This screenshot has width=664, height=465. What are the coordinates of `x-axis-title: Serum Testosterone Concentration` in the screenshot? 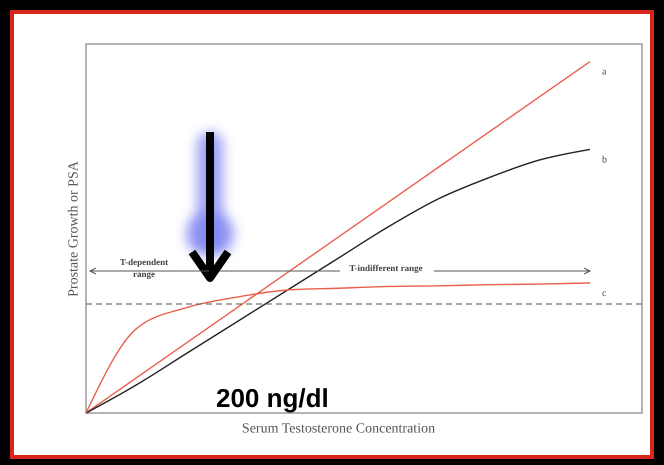 It's located at (339, 429).